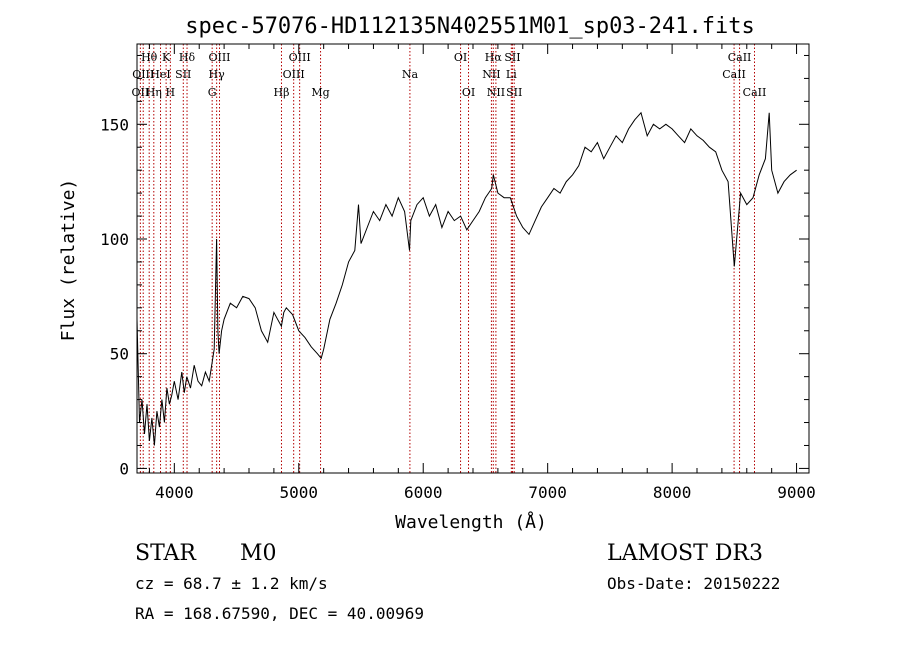  Describe the element at coordinates (171, 92) in the screenshot. I see `line-marker-label: H` at that location.